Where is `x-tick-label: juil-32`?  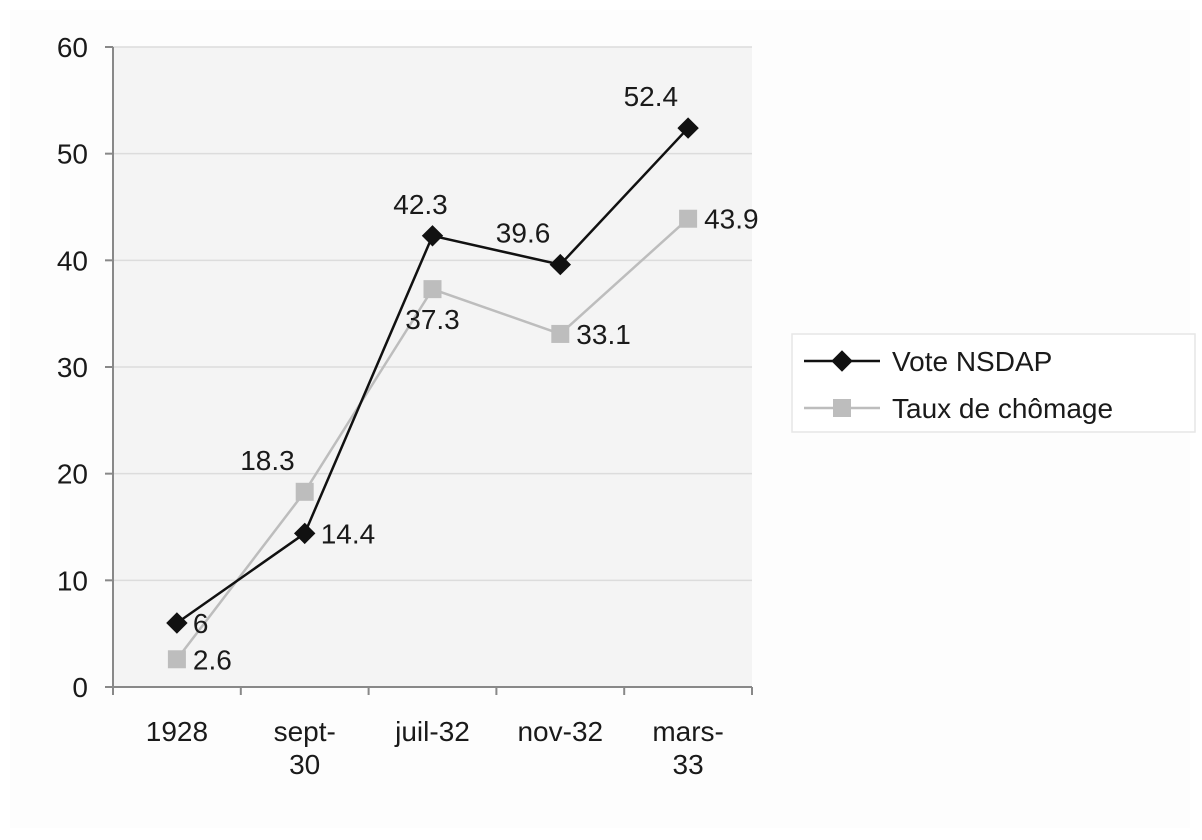
x-tick-label: juil-32 is located at coordinates (432, 731).